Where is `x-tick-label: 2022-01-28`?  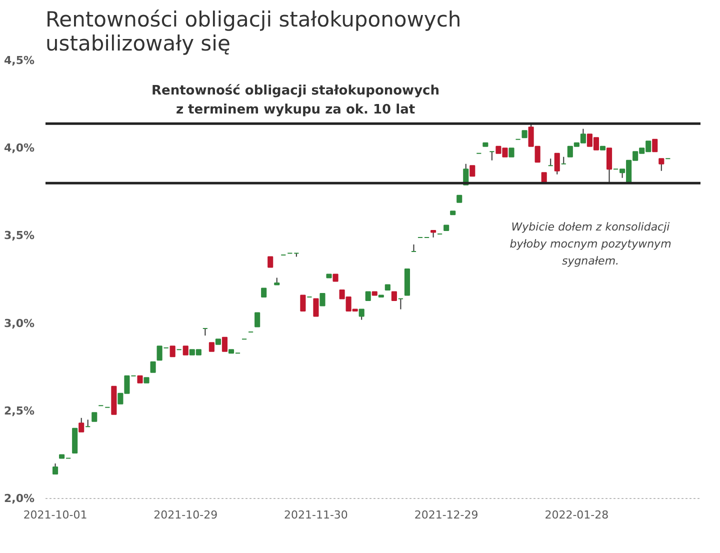
x-tick-label: 2022-01-28 is located at coordinates (576, 515).